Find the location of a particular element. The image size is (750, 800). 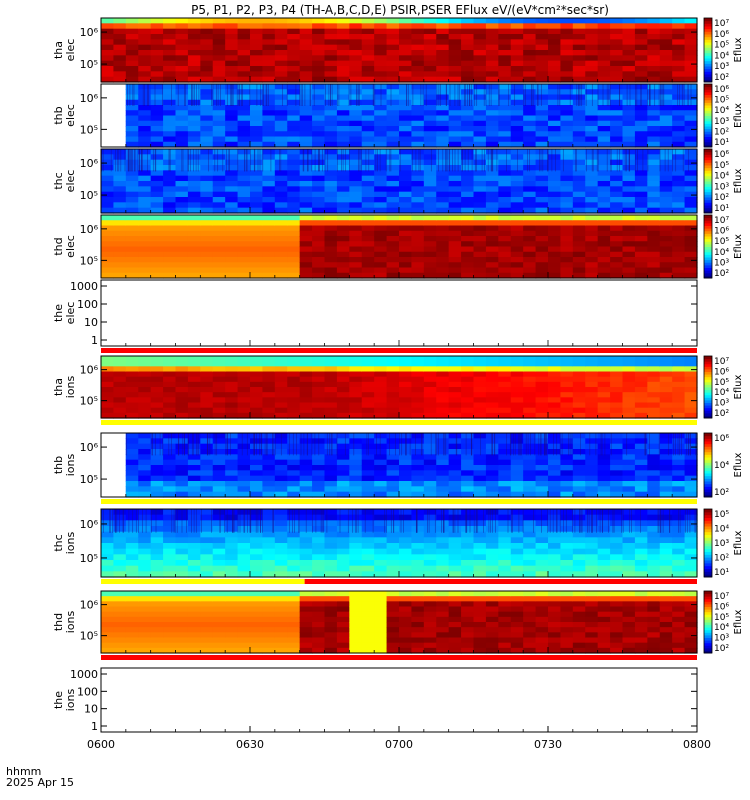

colorbar-tick-label: 10¹ is located at coordinates (721, 209).